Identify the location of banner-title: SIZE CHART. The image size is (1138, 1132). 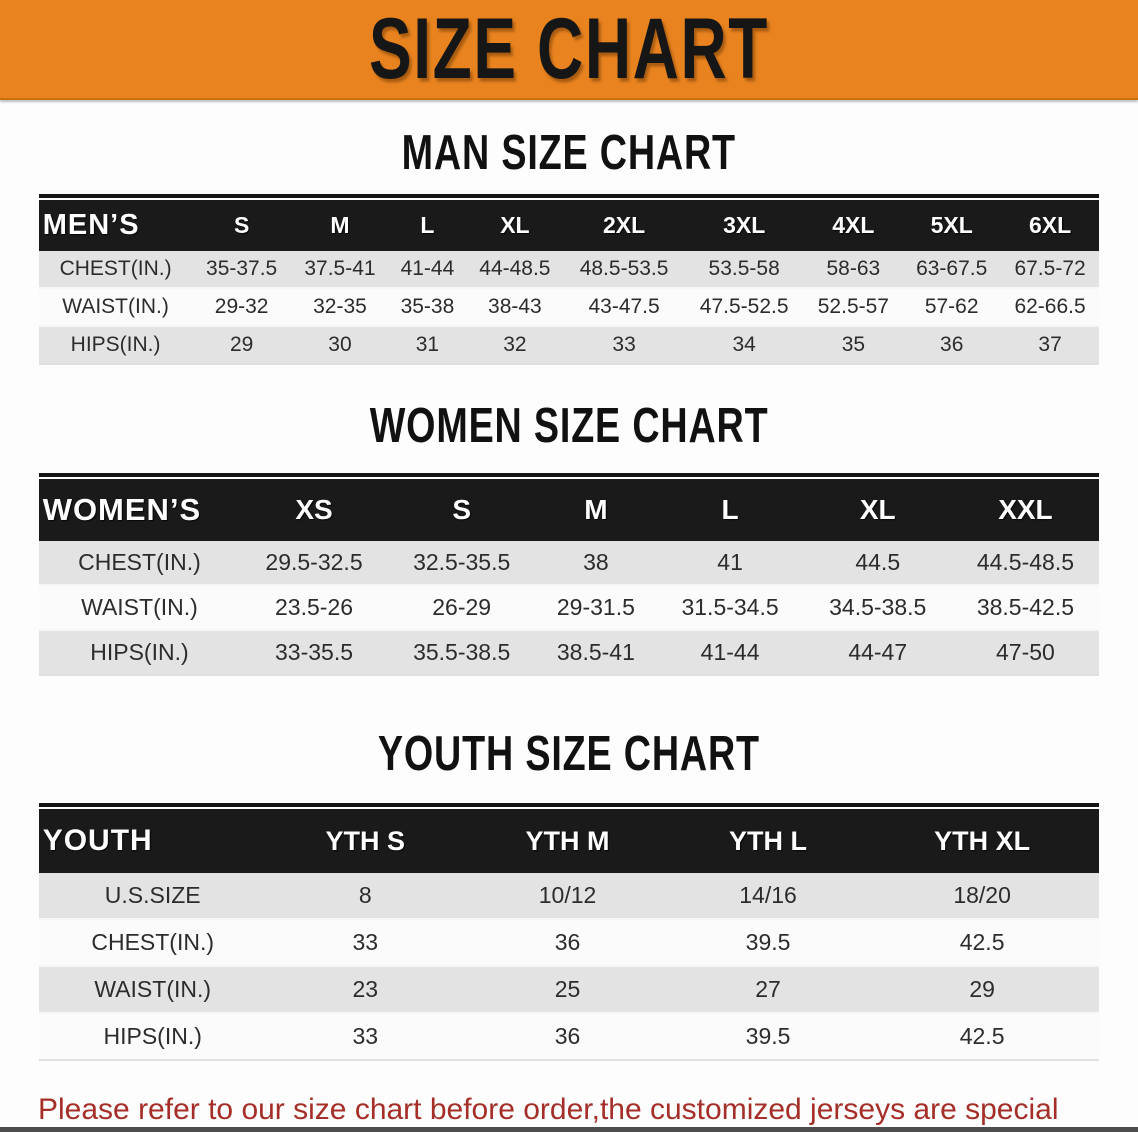
(569, 48).